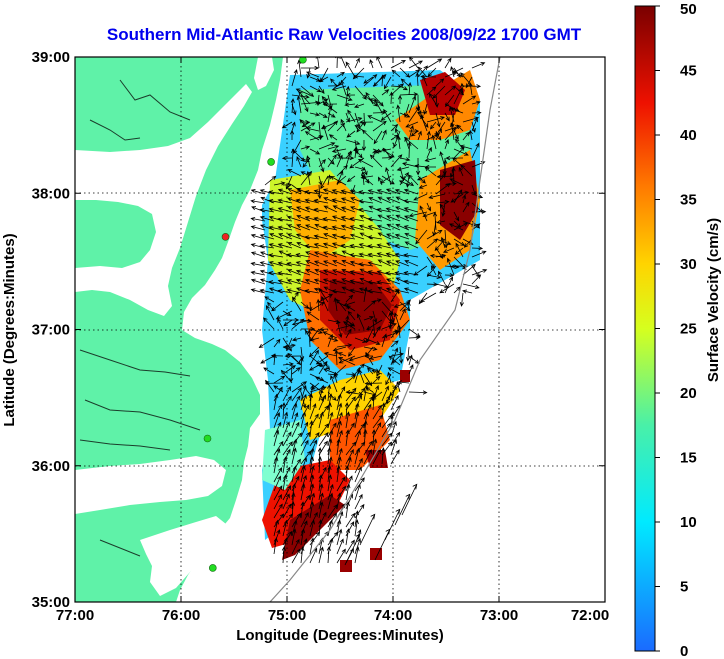  Describe the element at coordinates (51, 466) in the screenshot. I see `y-tick-label: 36:00` at that location.